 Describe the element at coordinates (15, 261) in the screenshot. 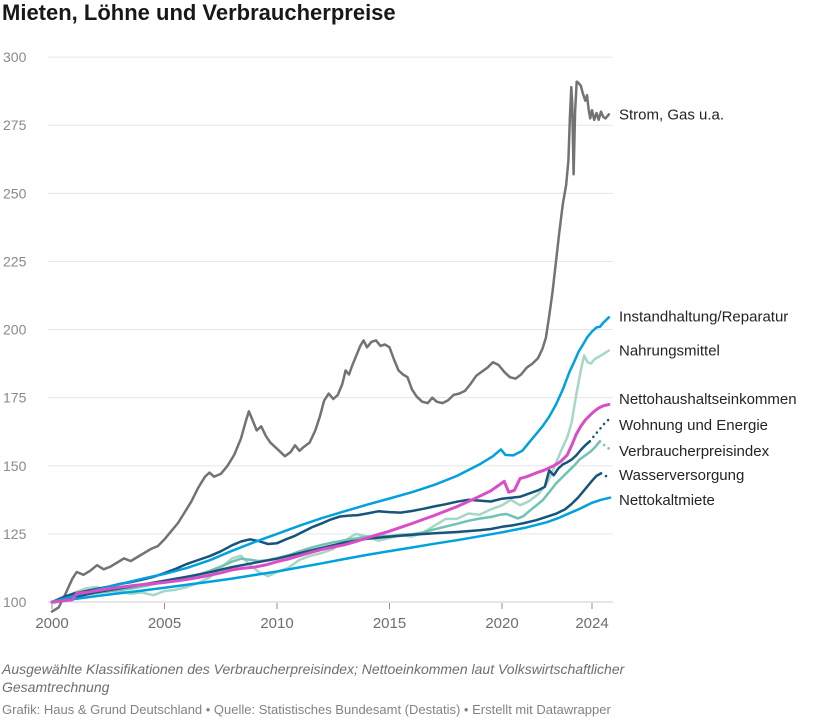

I see `y-axis-label: 225` at that location.